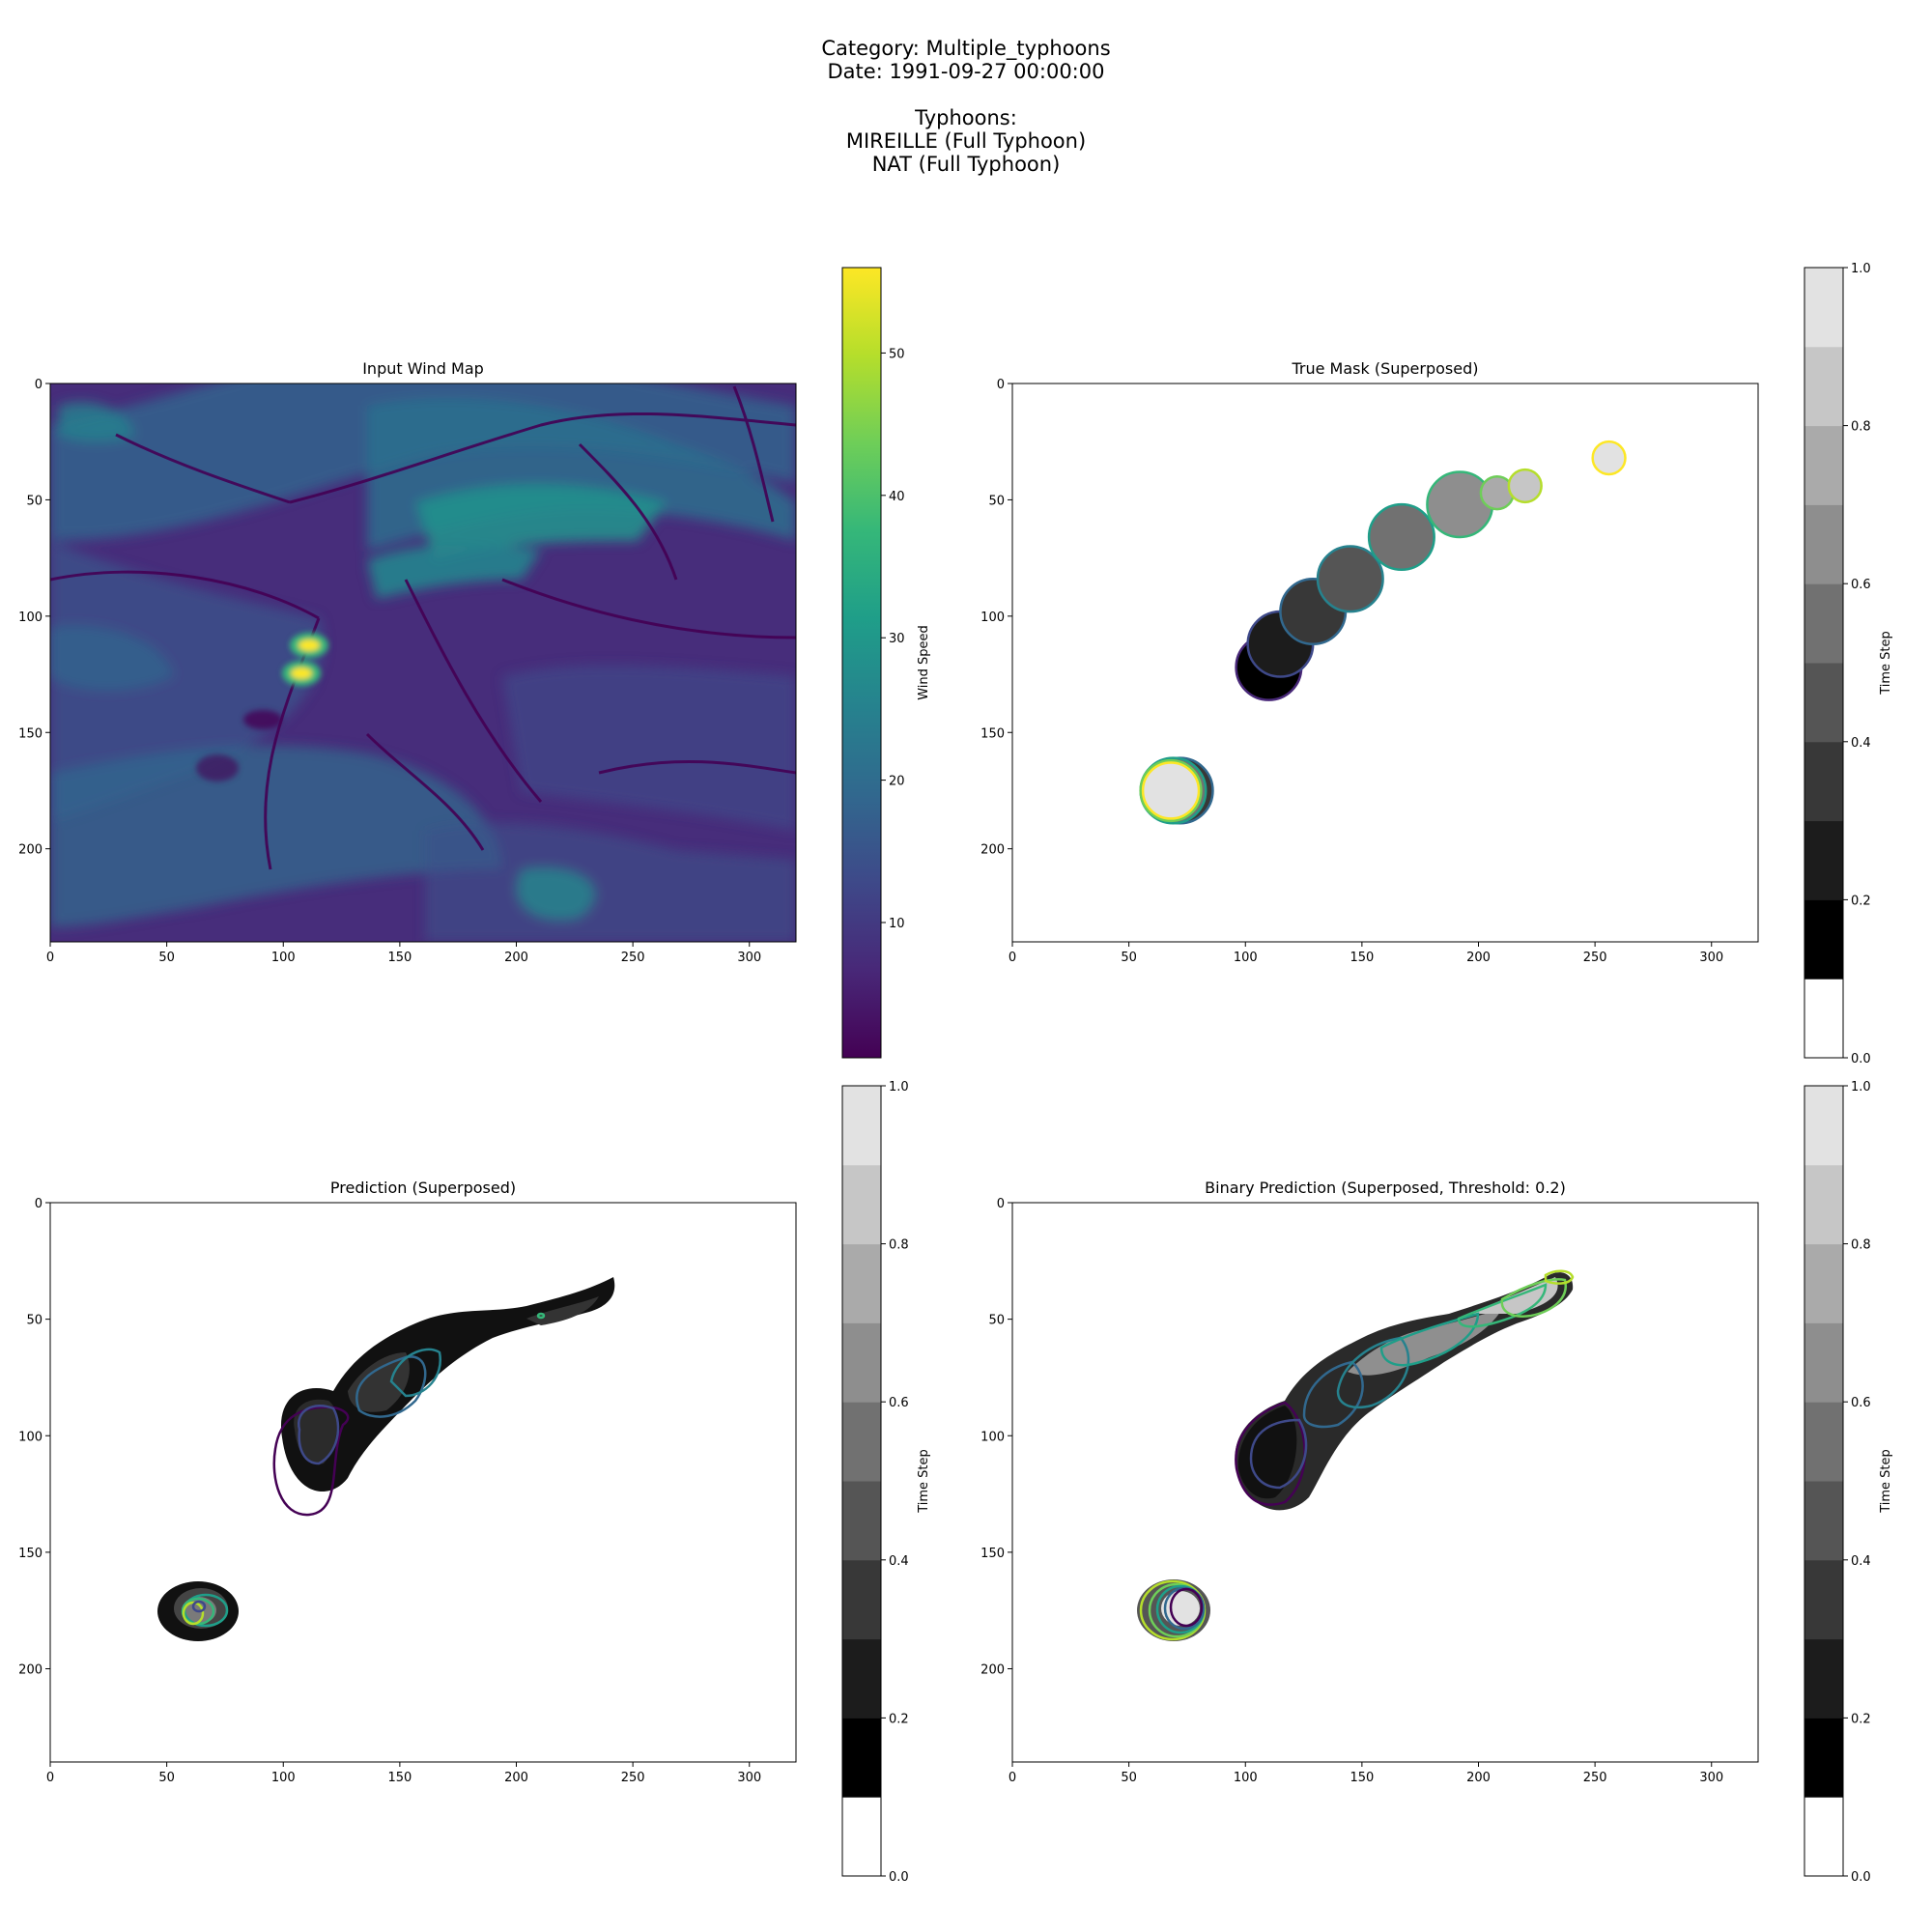  Describe the element at coordinates (1861, 901) in the screenshot. I see `colorbar-tick-label: 0.2` at that location.